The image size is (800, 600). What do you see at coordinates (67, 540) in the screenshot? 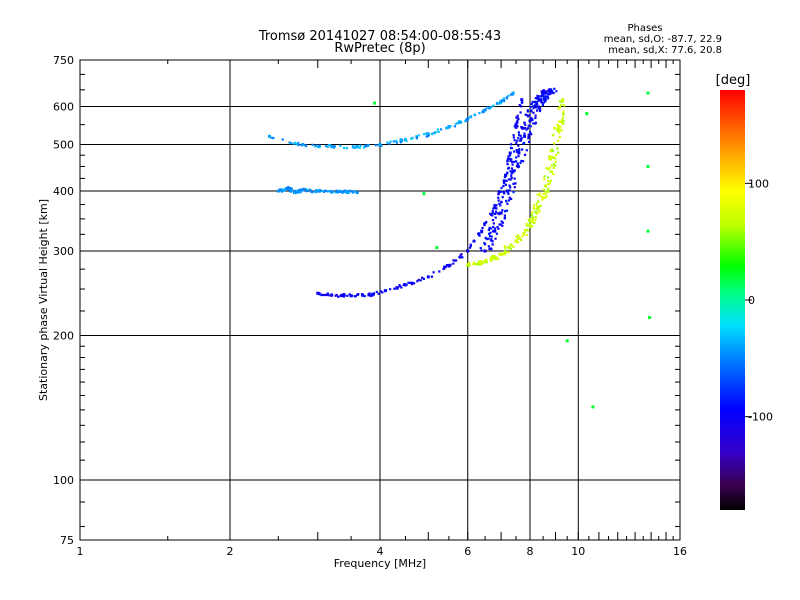
I see `y-tick-label: 75` at bounding box center [67, 540].